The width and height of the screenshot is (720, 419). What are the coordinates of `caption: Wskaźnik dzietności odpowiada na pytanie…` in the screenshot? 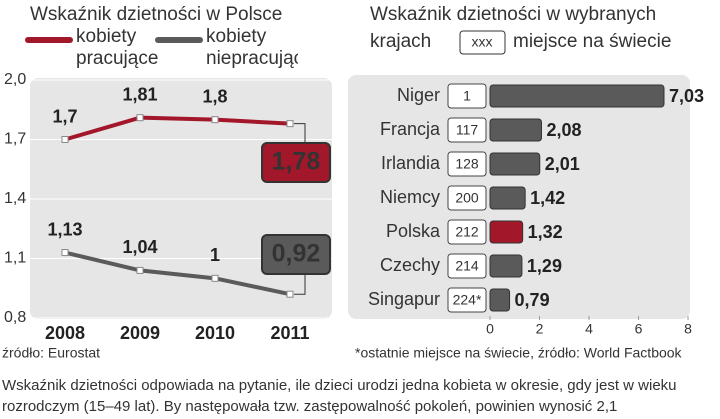 It's located at (339, 385).